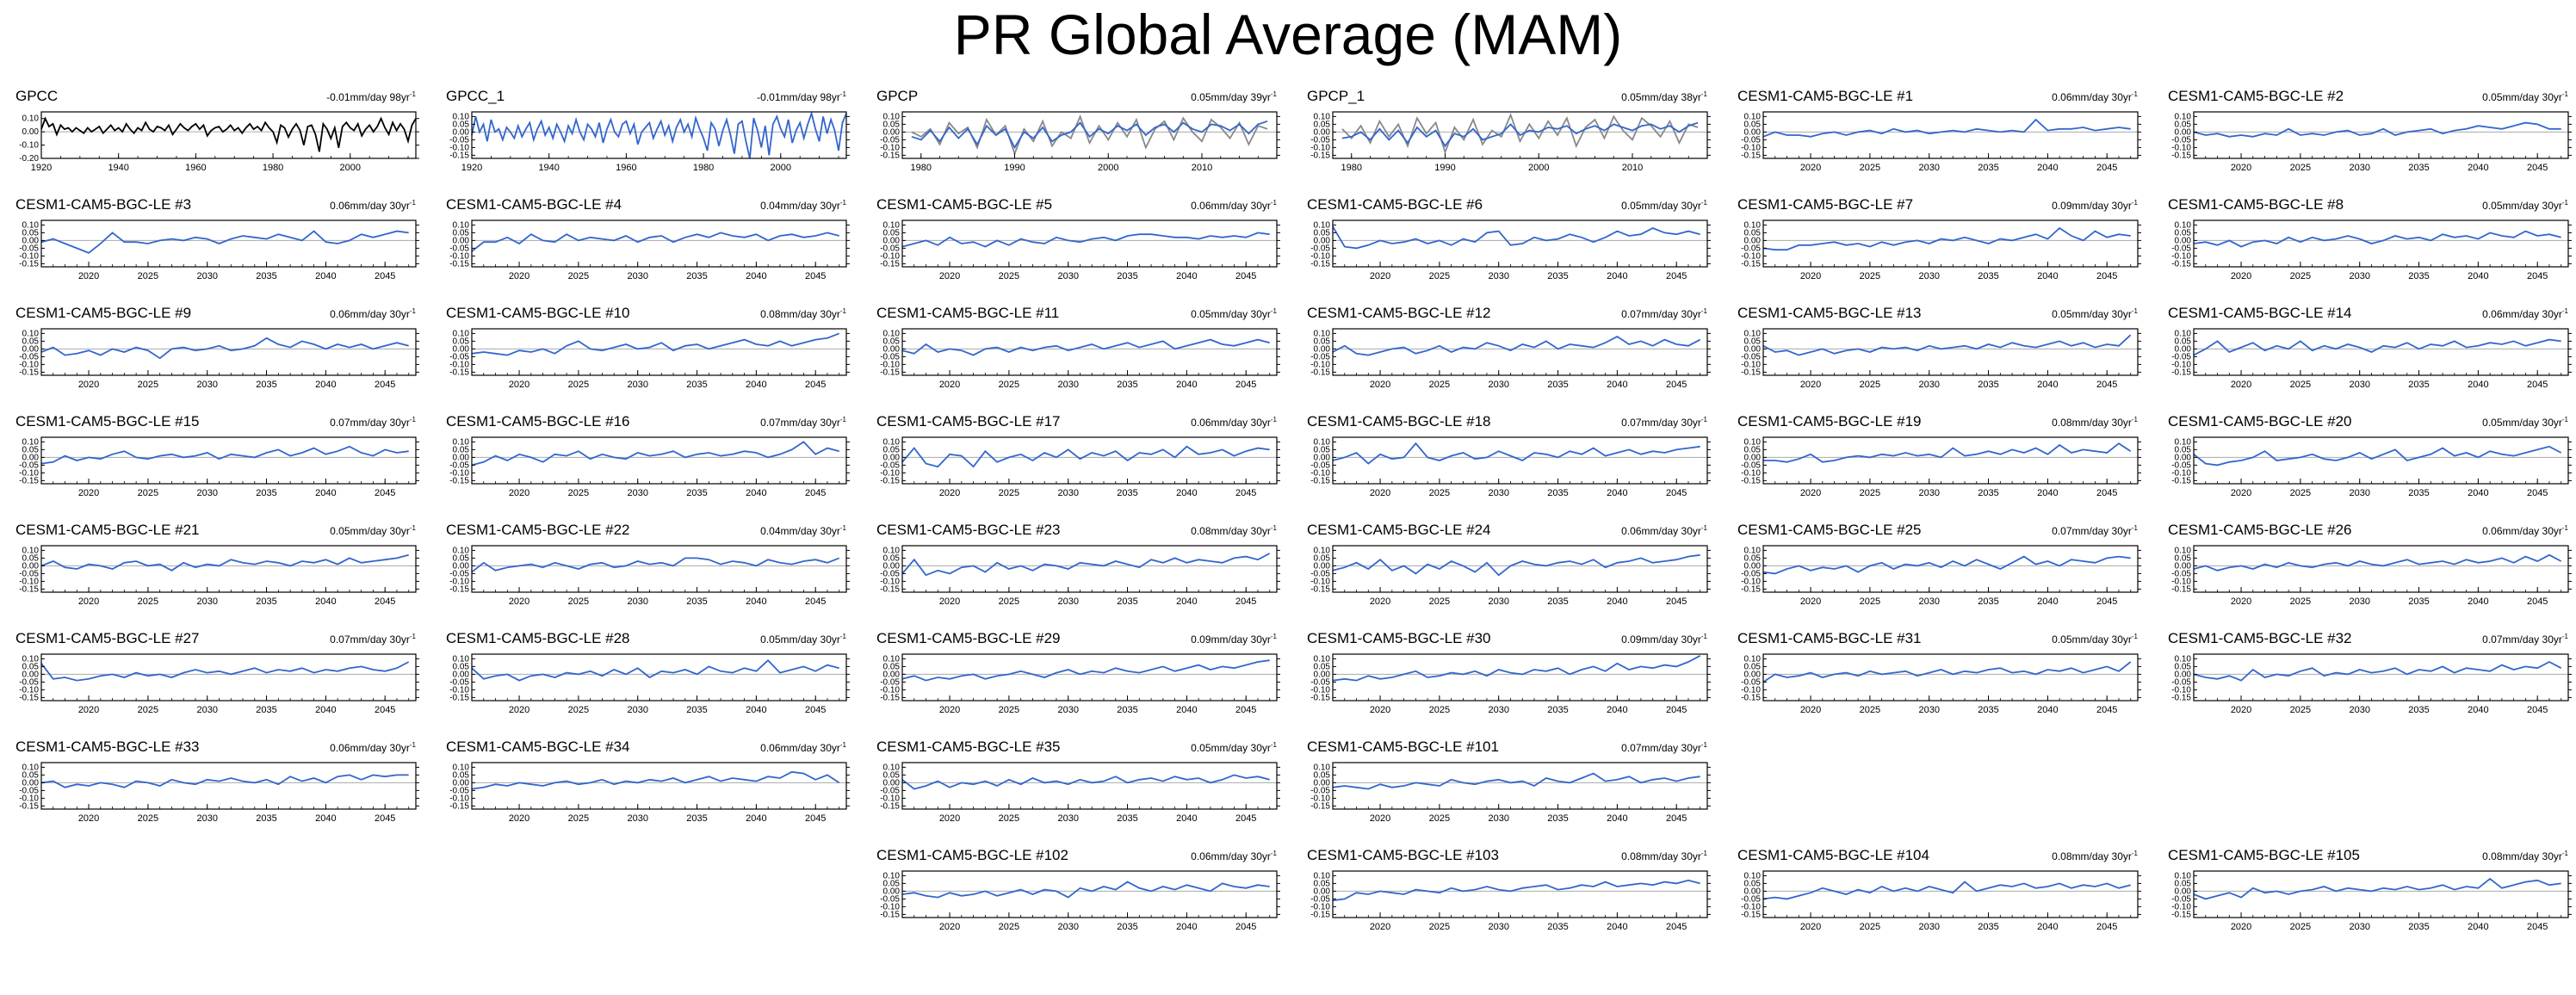  What do you see at coordinates (108, 422) in the screenshot?
I see `panel-title: CESM1-CAM5-BGC-LE #15` at bounding box center [108, 422].